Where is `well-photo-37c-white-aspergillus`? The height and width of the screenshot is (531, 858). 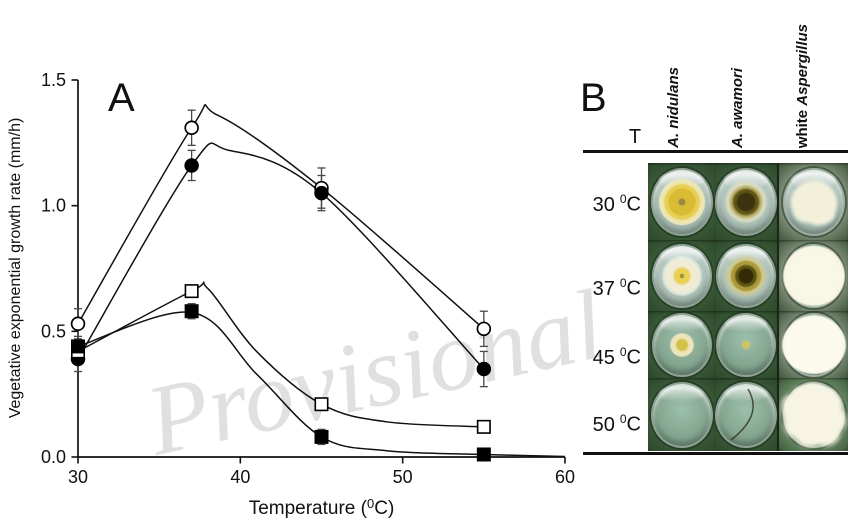 well-photo-37c-white-aspergillus is located at coordinates (812, 275).